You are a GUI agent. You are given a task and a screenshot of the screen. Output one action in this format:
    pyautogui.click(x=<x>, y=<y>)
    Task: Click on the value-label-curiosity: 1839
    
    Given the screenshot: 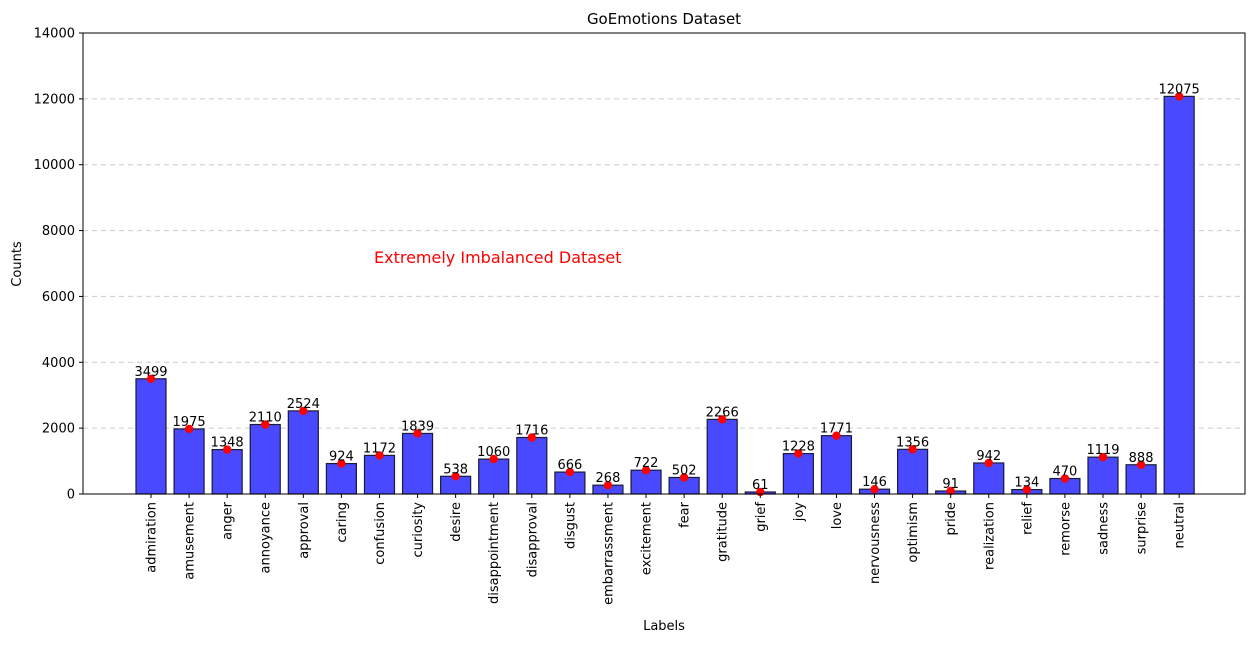 What is the action you would take?
    pyautogui.click(x=417, y=426)
    